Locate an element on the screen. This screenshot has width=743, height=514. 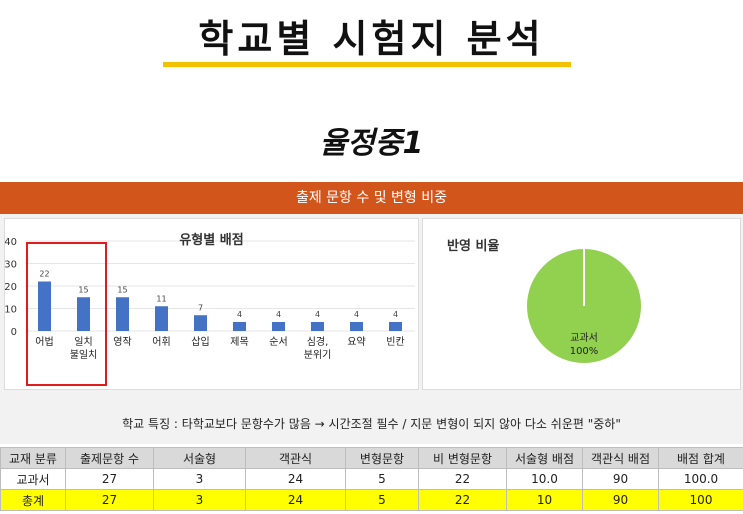
x-tick-label: 어법 is located at coordinates (44, 342).